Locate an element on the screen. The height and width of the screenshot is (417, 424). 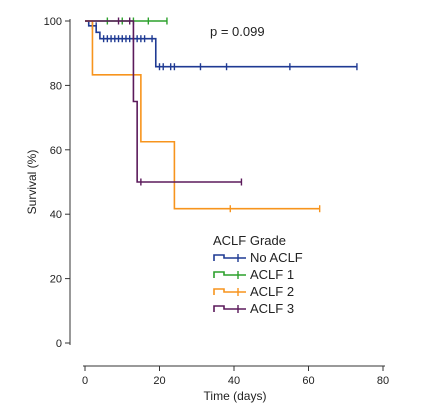
y-tick-label-20: 20 is located at coordinates (56, 280).